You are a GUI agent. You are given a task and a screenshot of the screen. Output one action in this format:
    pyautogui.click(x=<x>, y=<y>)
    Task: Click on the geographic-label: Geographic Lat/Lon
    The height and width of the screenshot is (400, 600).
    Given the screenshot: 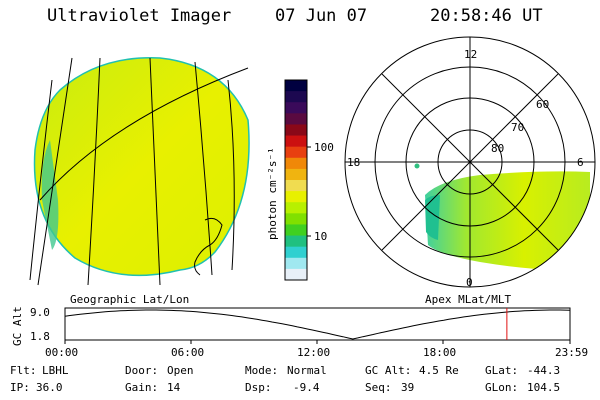 What is the action you would take?
    pyautogui.click(x=130, y=299)
    